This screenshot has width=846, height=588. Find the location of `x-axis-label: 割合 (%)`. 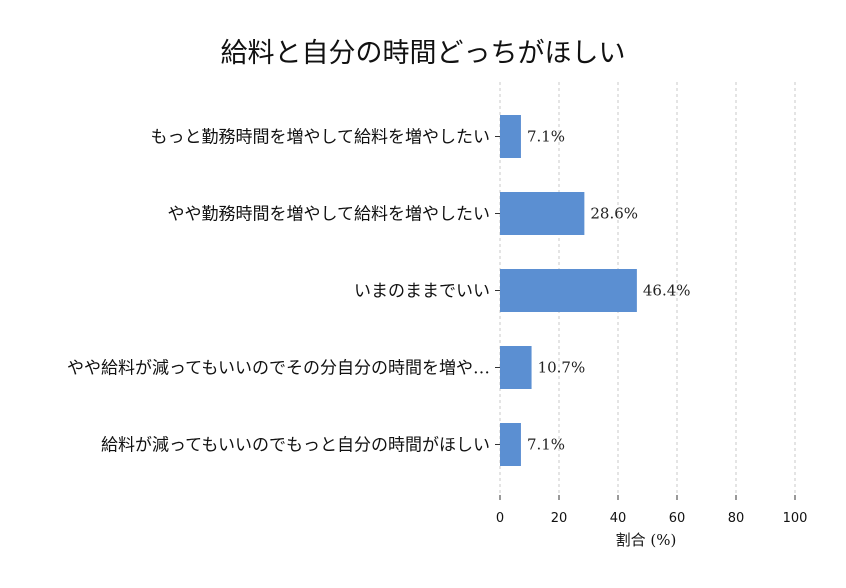

x-axis-label: 割合 (%) is located at coordinates (646, 540).